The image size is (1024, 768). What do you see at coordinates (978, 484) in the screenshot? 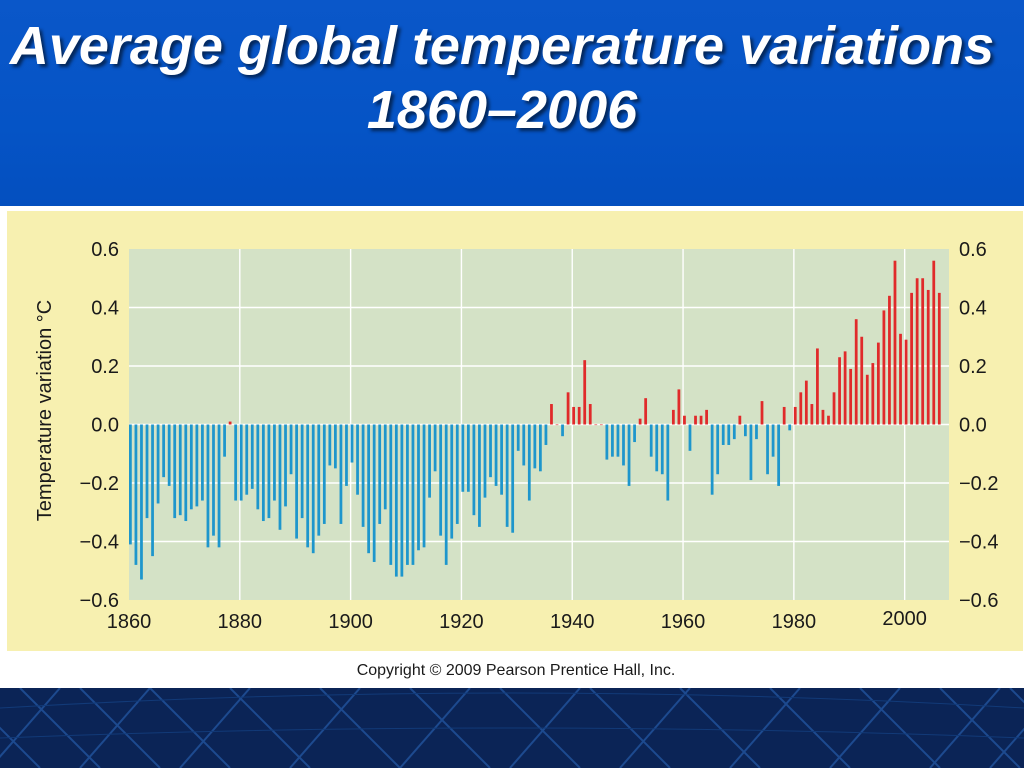
I see `y-tick-label-right: −0.2` at bounding box center [978, 484].